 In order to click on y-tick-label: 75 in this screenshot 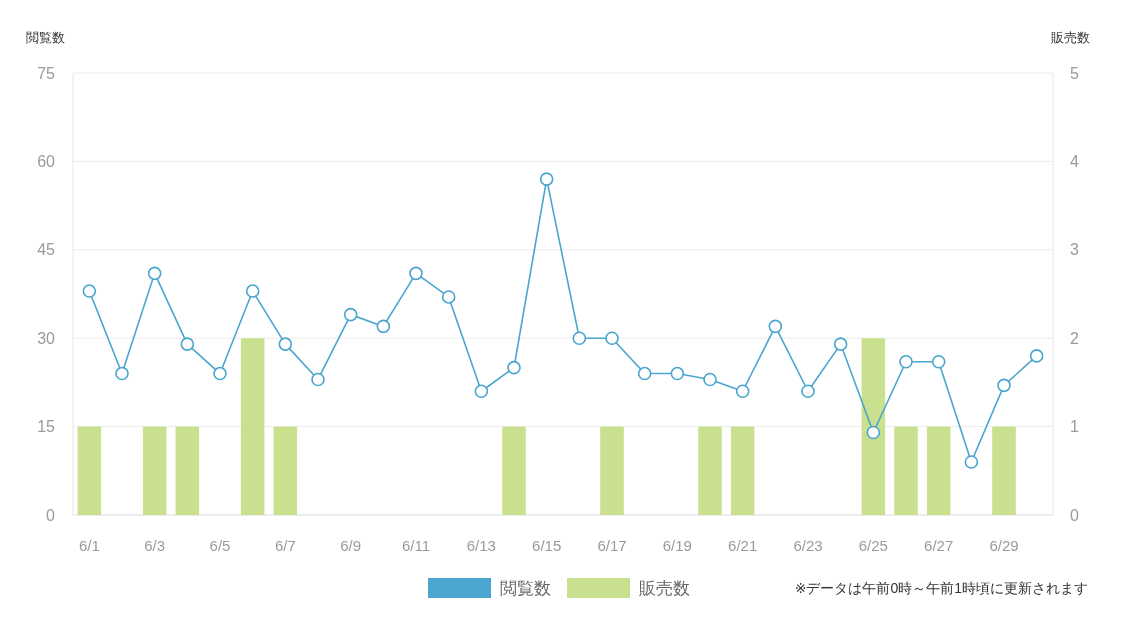, I will do `click(46, 73)`.